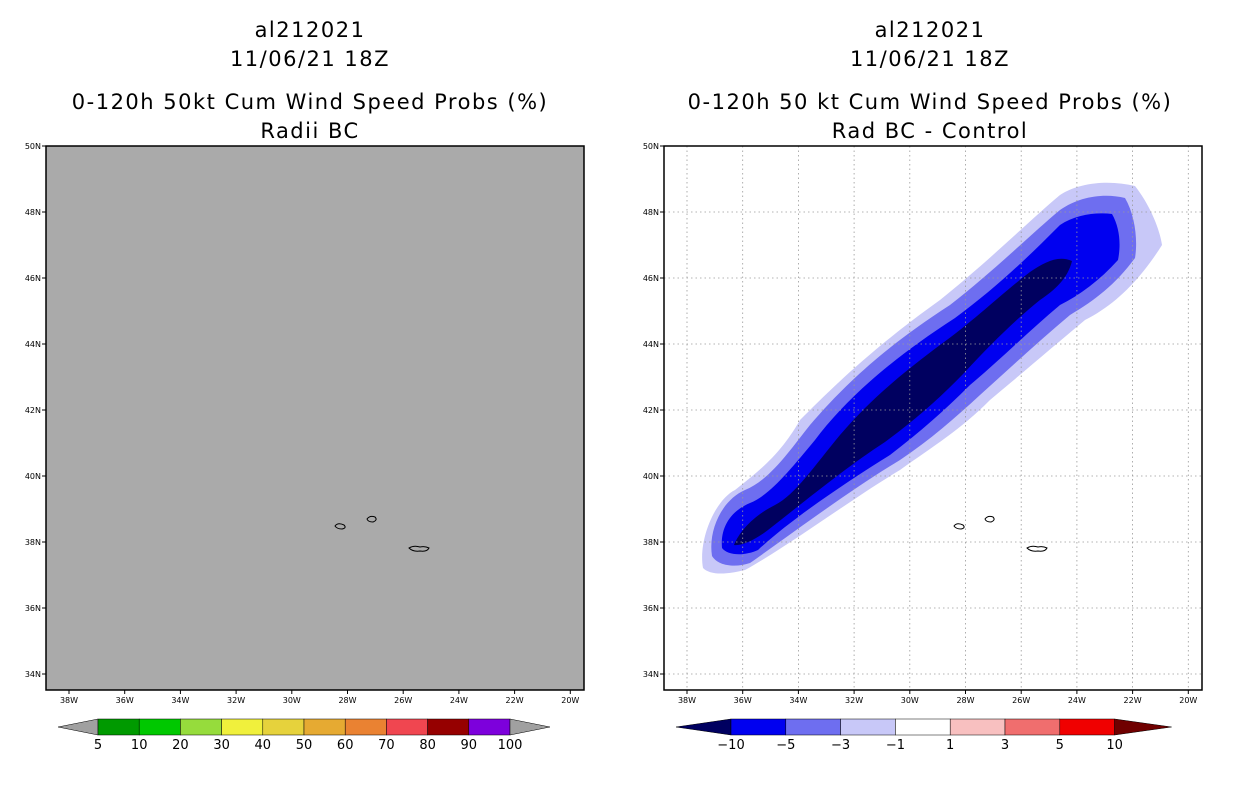 The image size is (1236, 800). What do you see at coordinates (371, 519) in the screenshot?
I see `island-terceira-left` at bounding box center [371, 519].